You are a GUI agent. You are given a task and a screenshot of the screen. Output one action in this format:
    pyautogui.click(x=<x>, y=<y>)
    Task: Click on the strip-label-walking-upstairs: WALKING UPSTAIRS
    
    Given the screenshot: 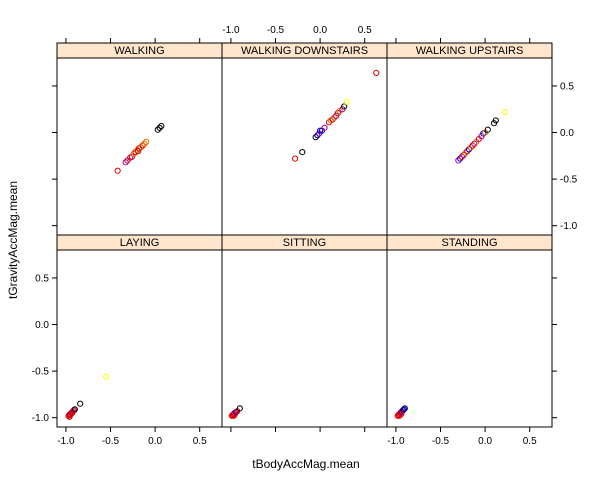 What is the action you would take?
    pyautogui.click(x=470, y=51)
    